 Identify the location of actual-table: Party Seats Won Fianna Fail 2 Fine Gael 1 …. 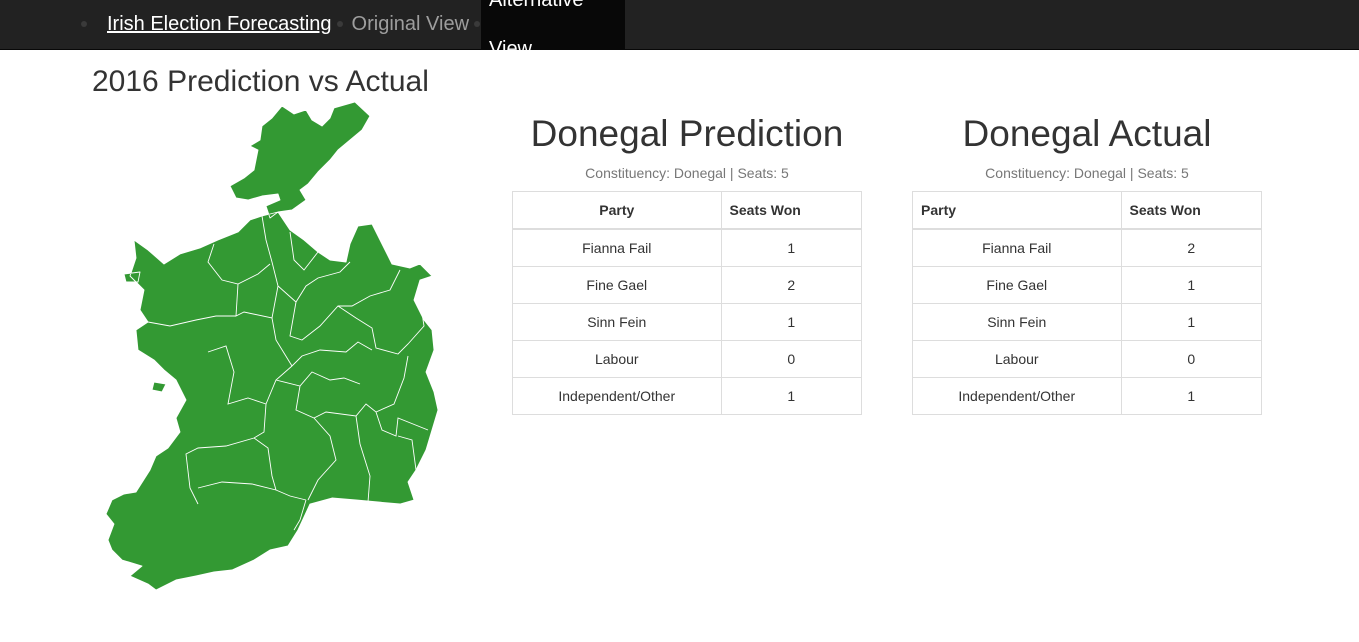
(1087, 303).